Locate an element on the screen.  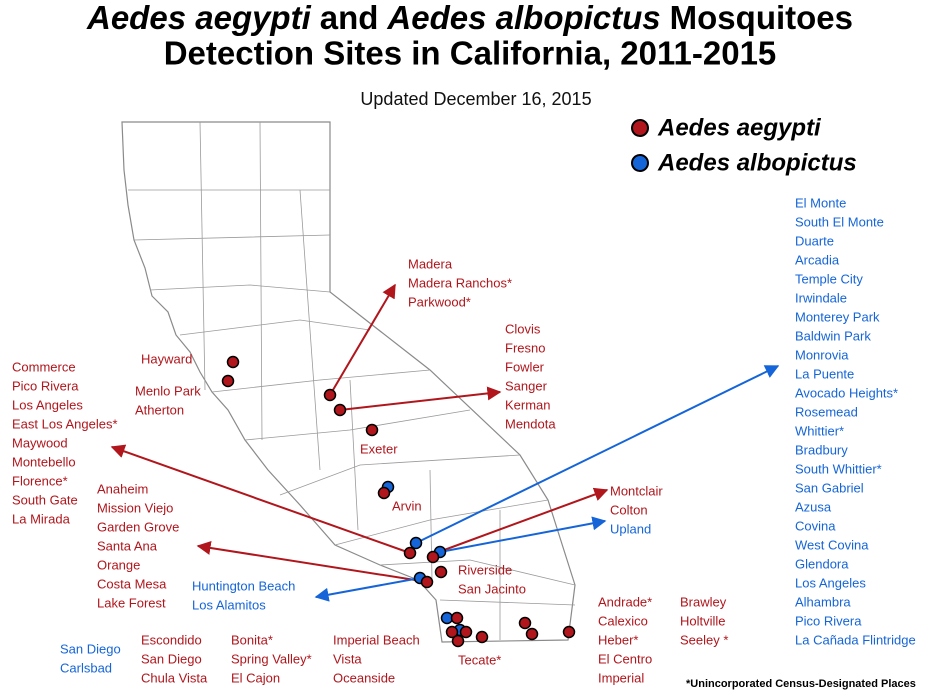
place-name: Avocado Heights* is located at coordinates (846, 392).